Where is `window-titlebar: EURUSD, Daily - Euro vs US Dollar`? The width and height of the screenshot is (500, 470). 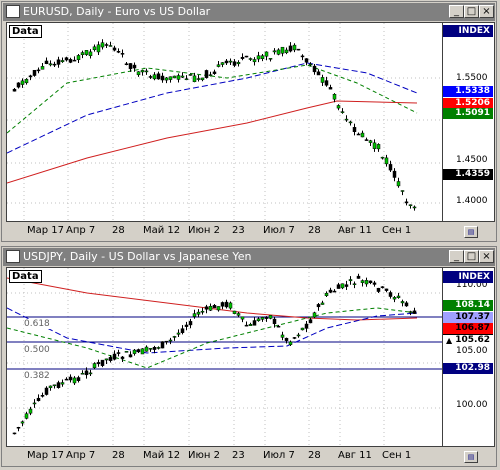 window-titlebar: EURUSD, Daily - Euro vs US Dollar is located at coordinates (249, 12).